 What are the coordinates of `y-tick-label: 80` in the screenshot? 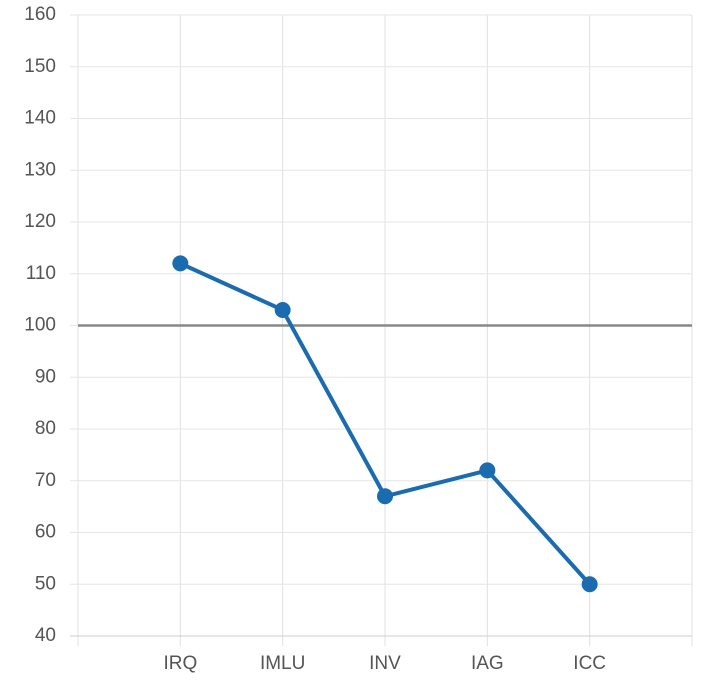 It's located at (45, 428).